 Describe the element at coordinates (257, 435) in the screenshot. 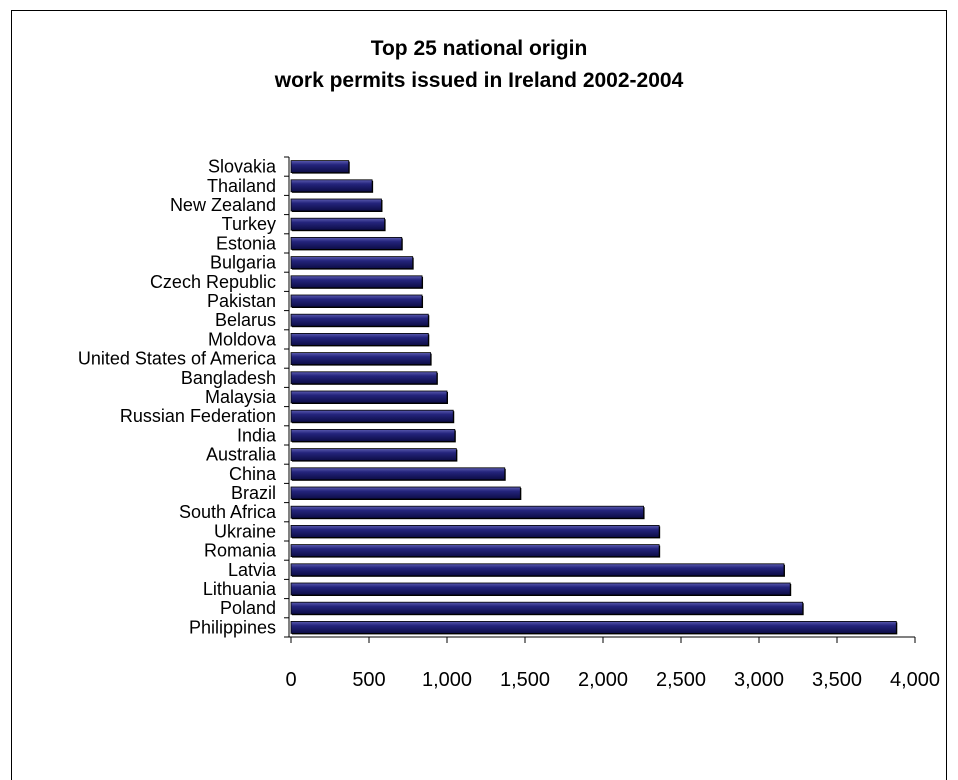

I see `category-label: India` at that location.